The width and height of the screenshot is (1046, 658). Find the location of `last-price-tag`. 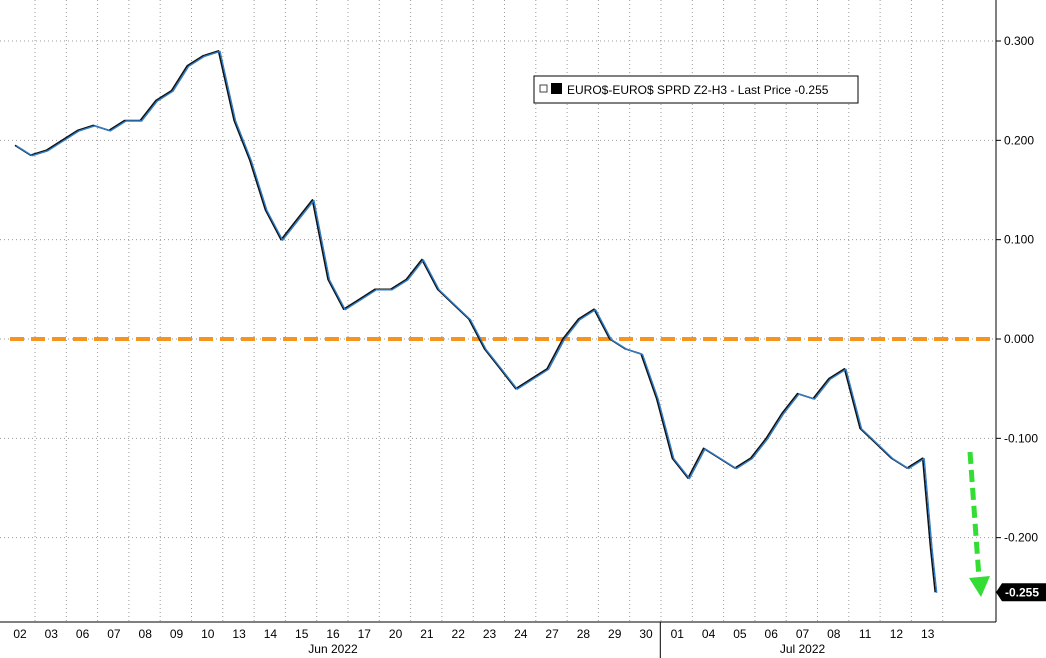

last-price-tag is located at coordinates (1021, 592).